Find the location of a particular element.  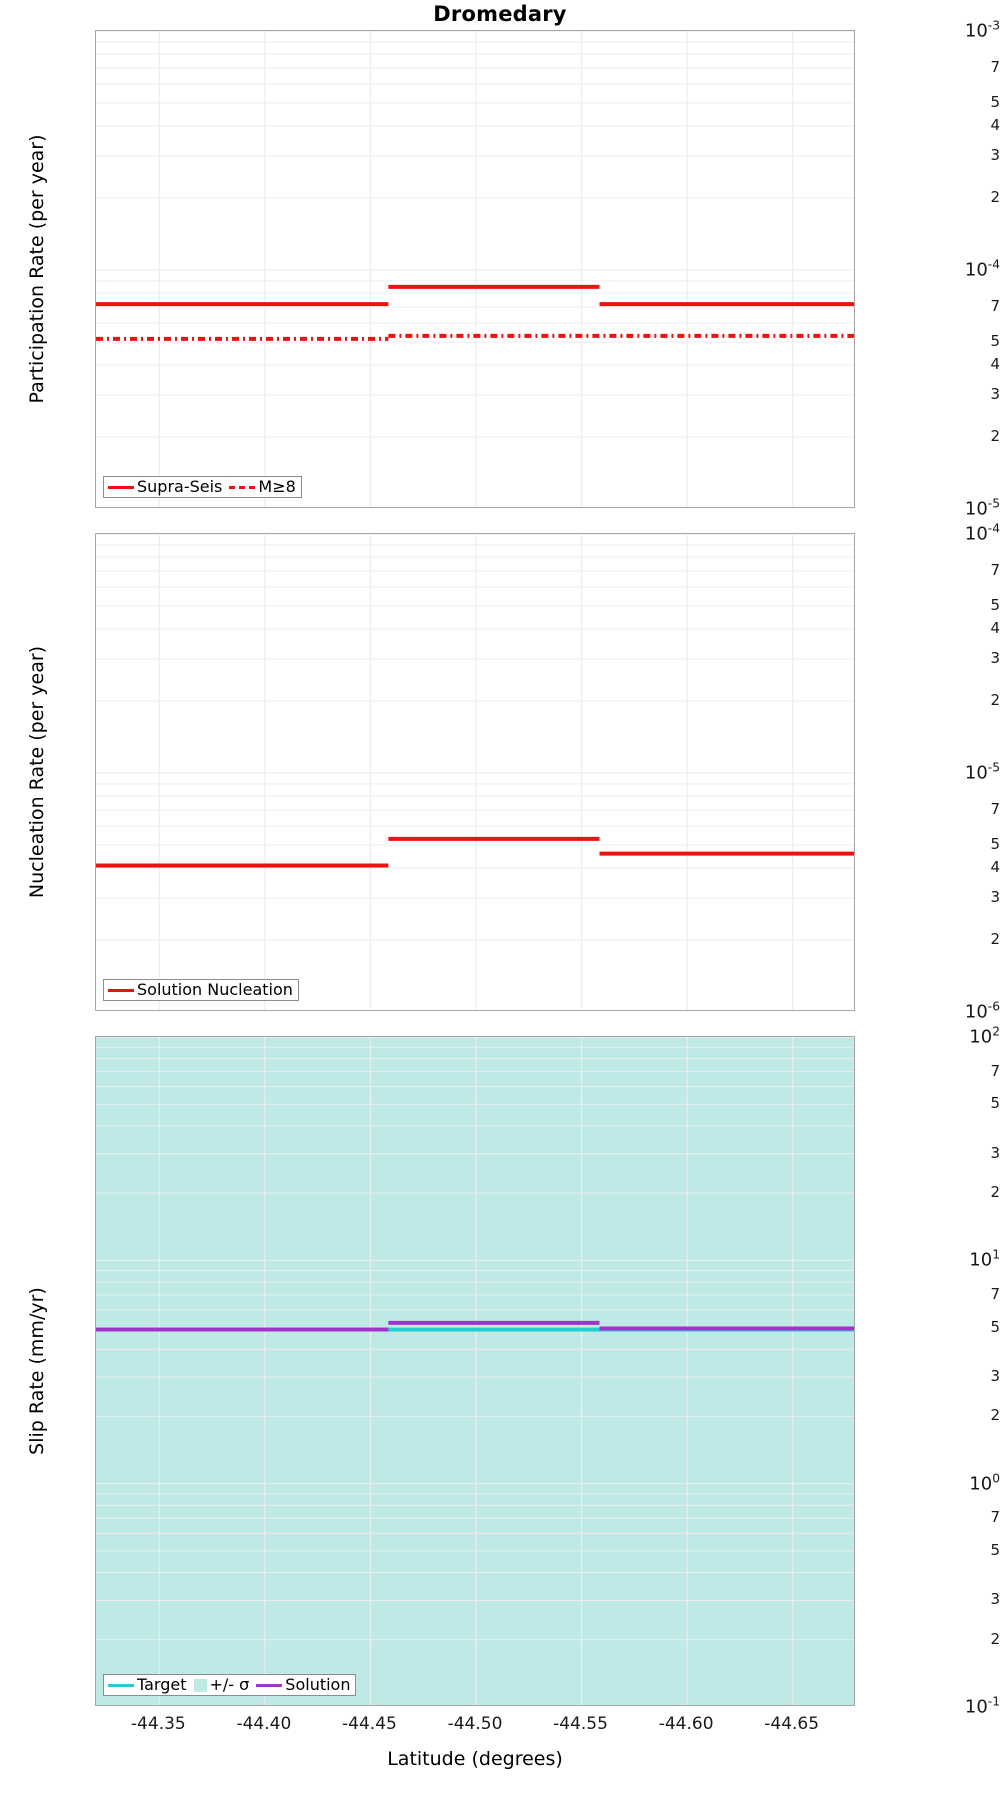

y-tick-label: 10² is located at coordinates (984, 1036).